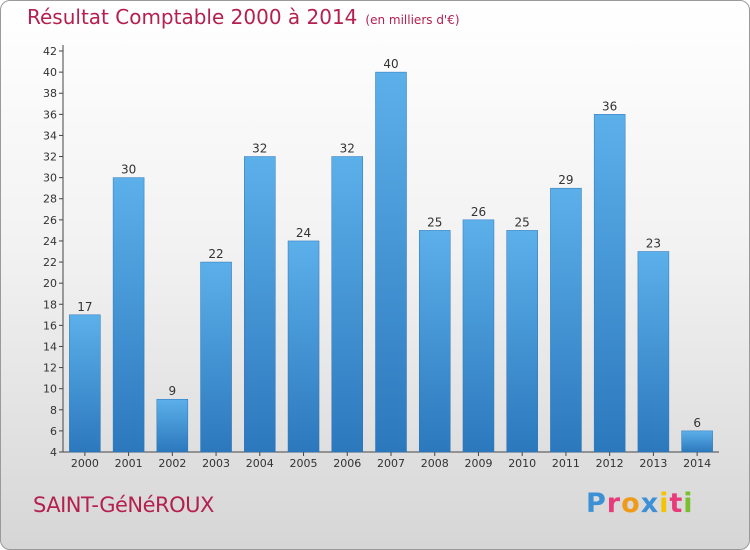 The height and width of the screenshot is (550, 750). I want to click on y-tick-label: 20, so click(50, 283).